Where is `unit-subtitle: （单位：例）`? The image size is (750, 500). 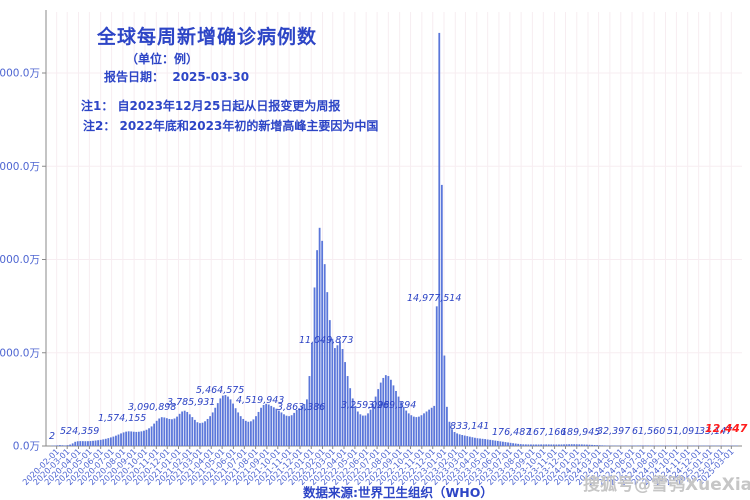
unit-subtitle: （单位：例） is located at coordinates (162, 59).